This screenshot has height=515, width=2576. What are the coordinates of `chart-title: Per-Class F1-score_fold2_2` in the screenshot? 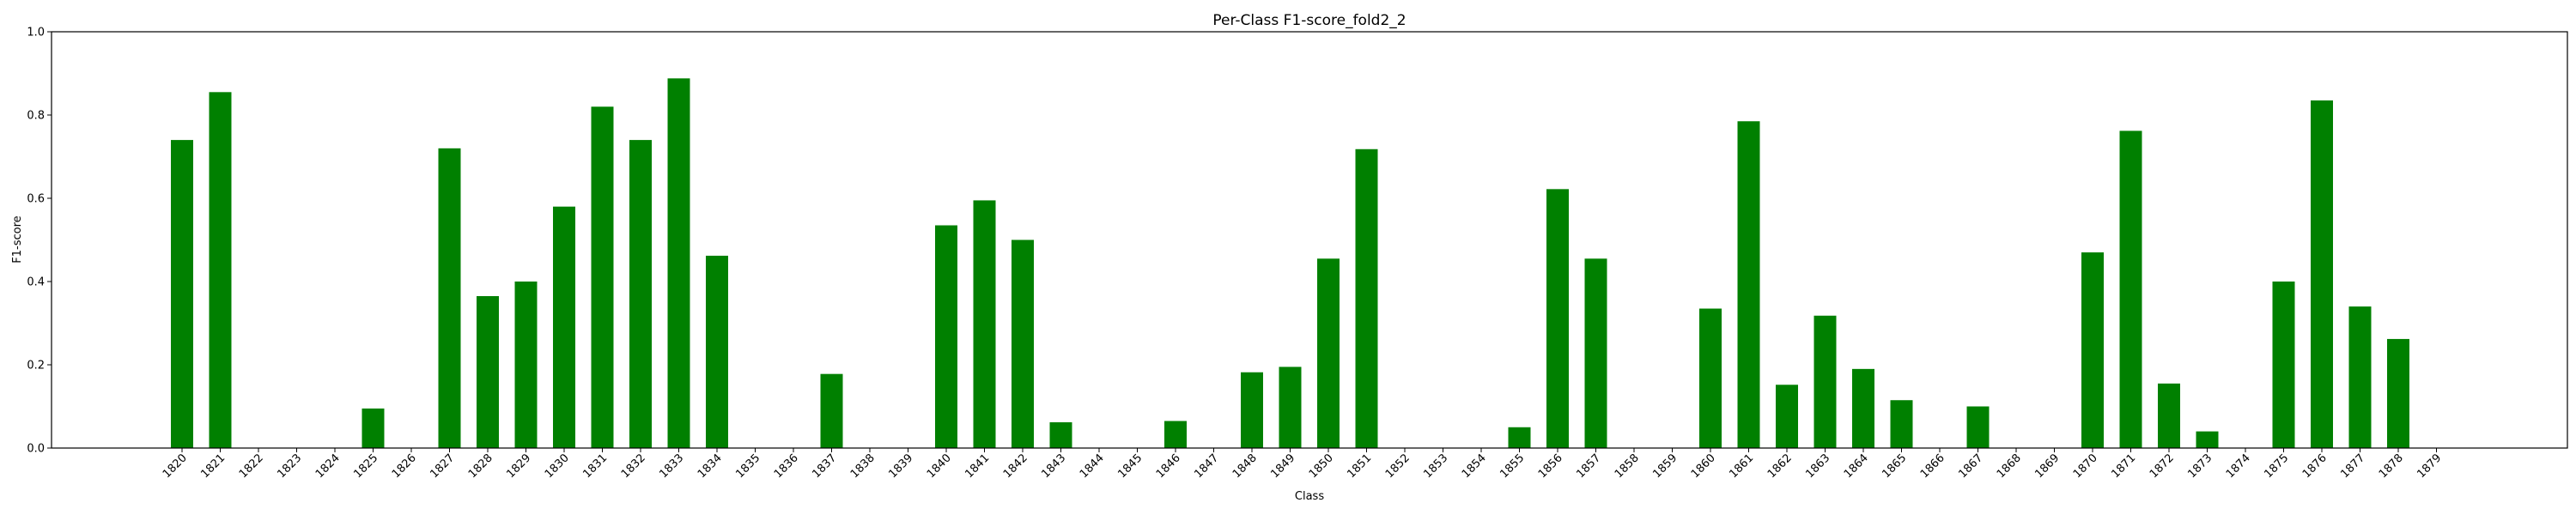 It's located at (1309, 20).